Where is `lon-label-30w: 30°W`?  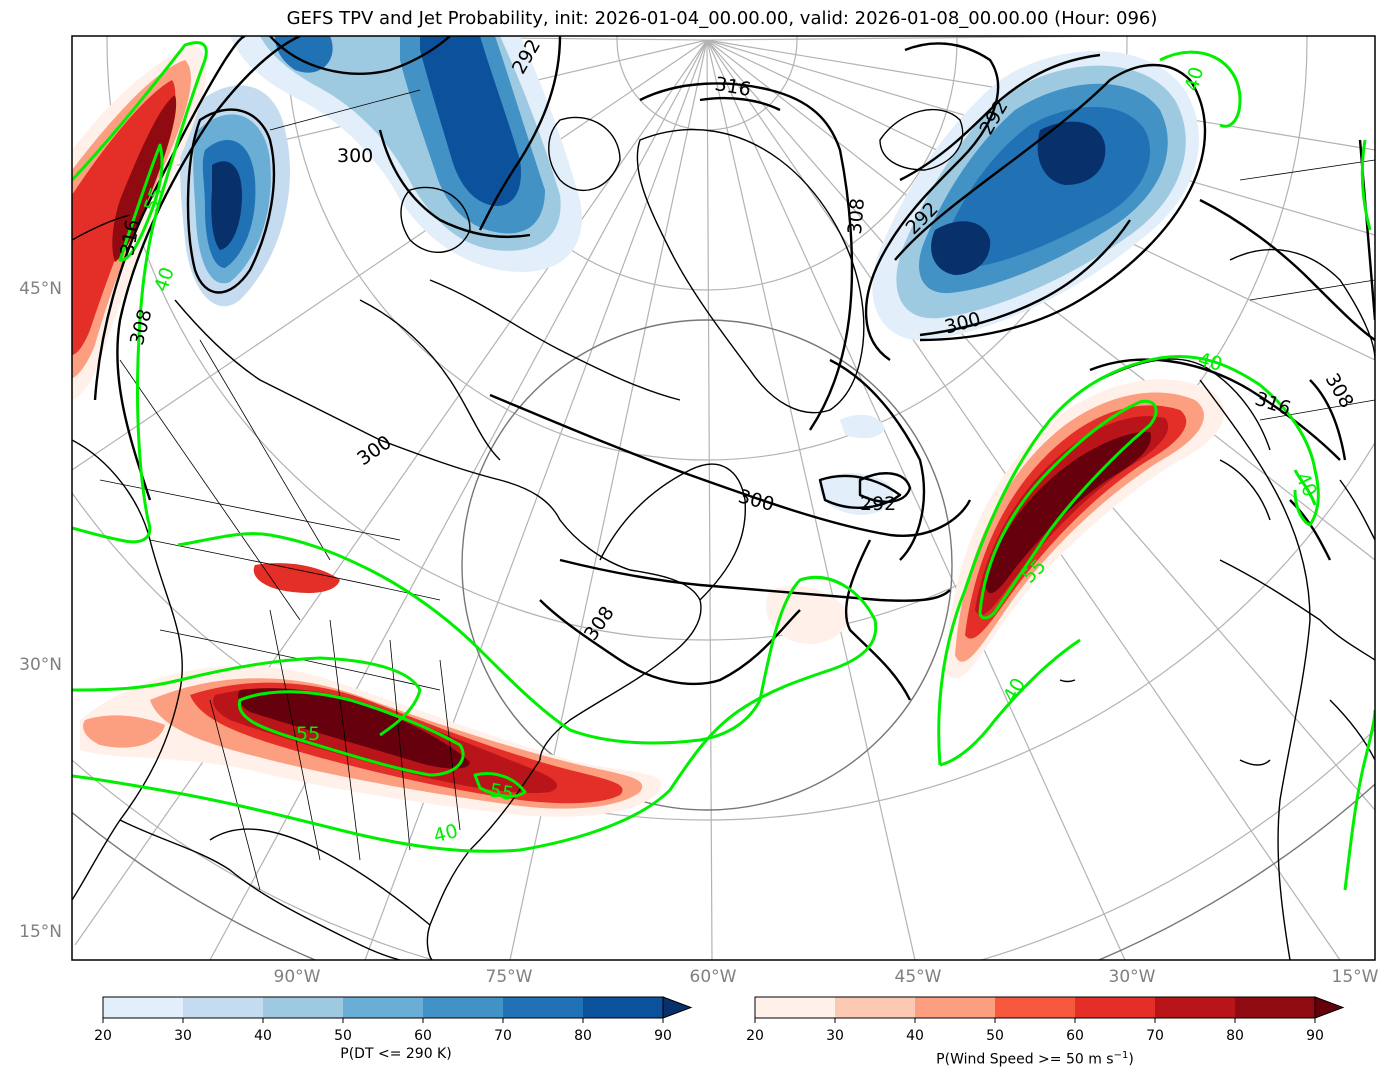
lon-label-30w: 30°W is located at coordinates (1132, 977).